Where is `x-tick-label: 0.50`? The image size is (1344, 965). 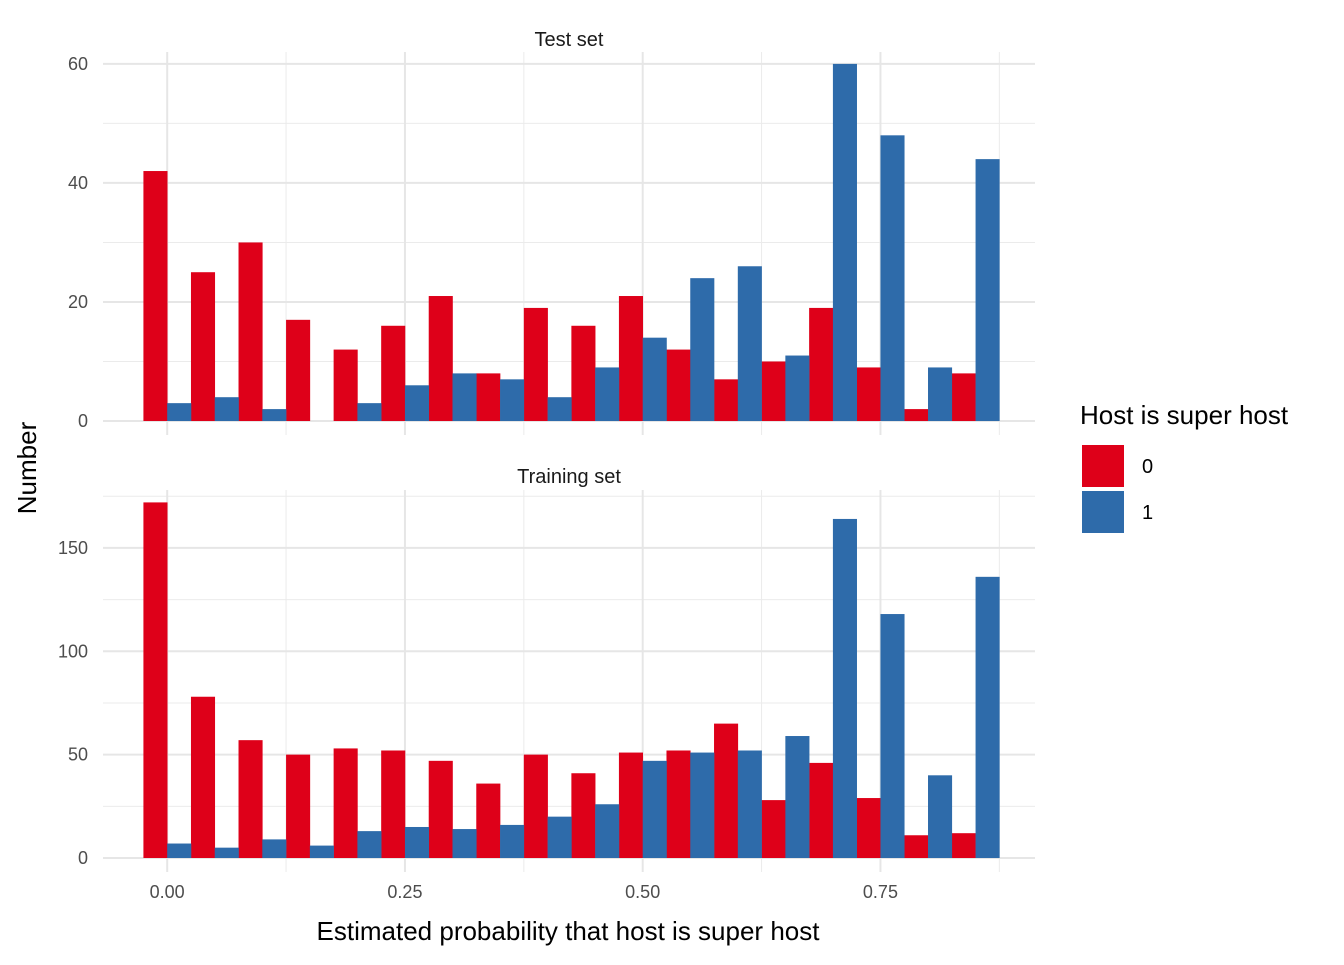
x-tick-label: 0.50 is located at coordinates (642, 892).